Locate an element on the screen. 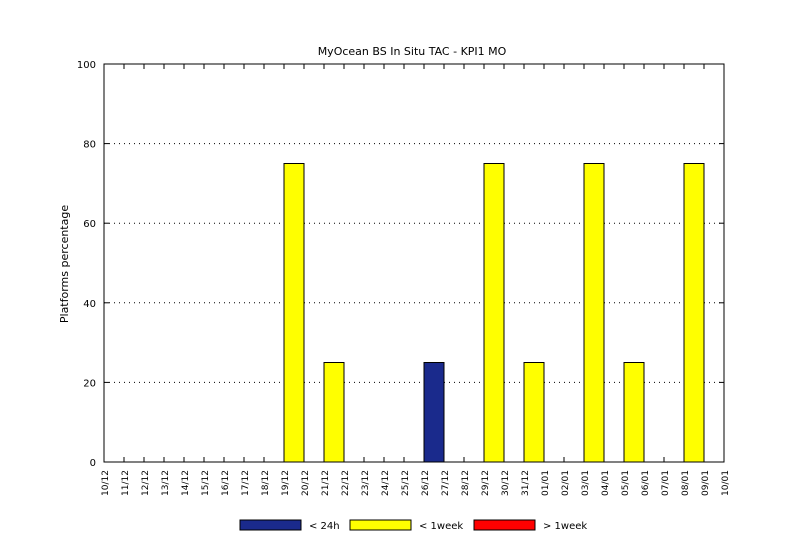 Image resolution: width=799 pixels, height=556 pixels. y-tick-label-40: 40 is located at coordinates (89, 304).